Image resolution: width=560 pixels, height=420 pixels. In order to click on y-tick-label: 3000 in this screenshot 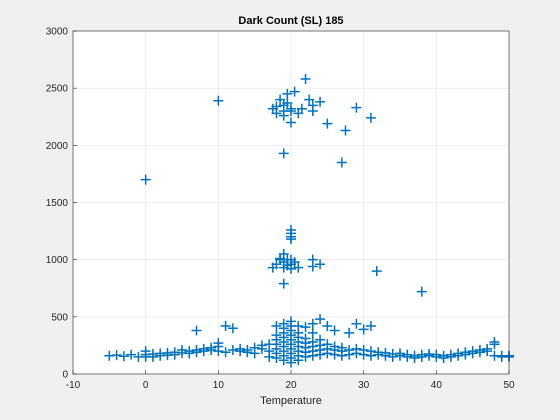, I will do `click(57, 32)`.